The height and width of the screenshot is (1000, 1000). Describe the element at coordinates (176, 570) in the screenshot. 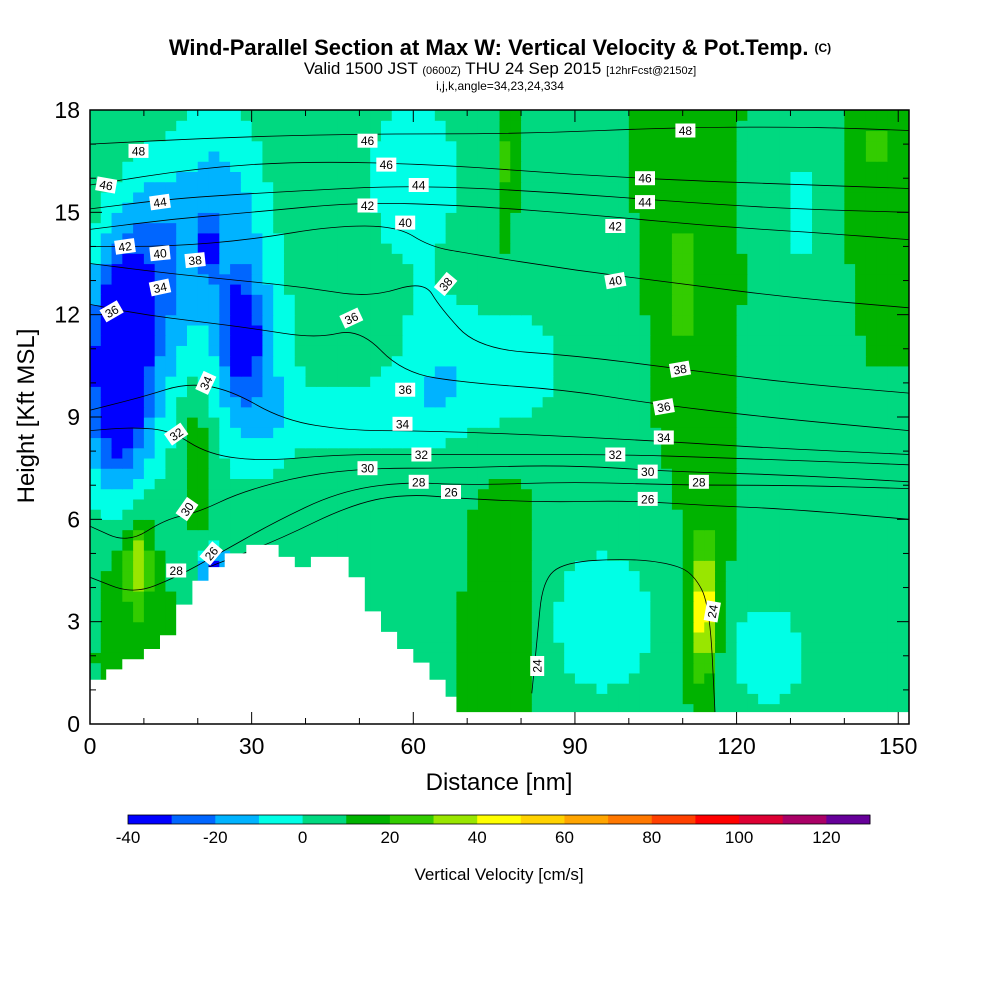

I see `contour-label: 28` at that location.